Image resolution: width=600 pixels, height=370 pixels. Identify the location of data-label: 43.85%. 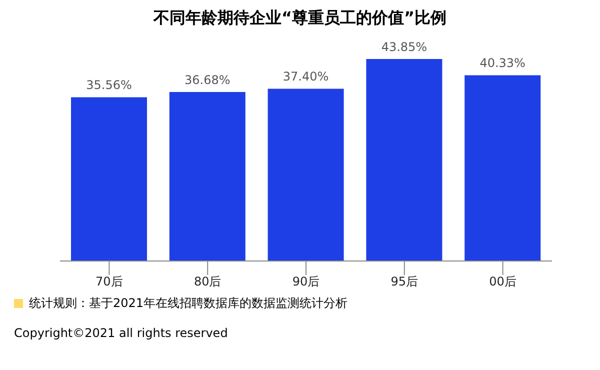
(404, 47).